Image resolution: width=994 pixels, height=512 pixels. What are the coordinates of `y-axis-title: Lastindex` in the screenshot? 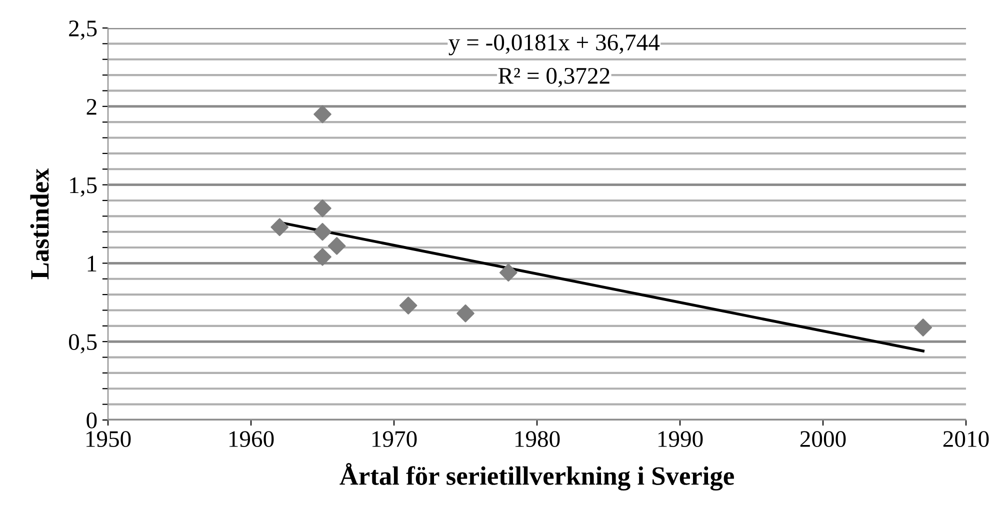 It's located at (39, 224).